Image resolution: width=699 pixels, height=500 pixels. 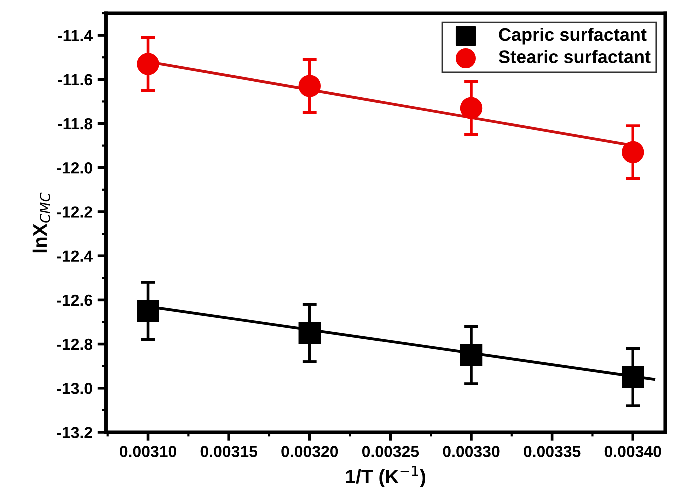 I want to click on x-tick-label: 0.00325, so click(x=391, y=452).